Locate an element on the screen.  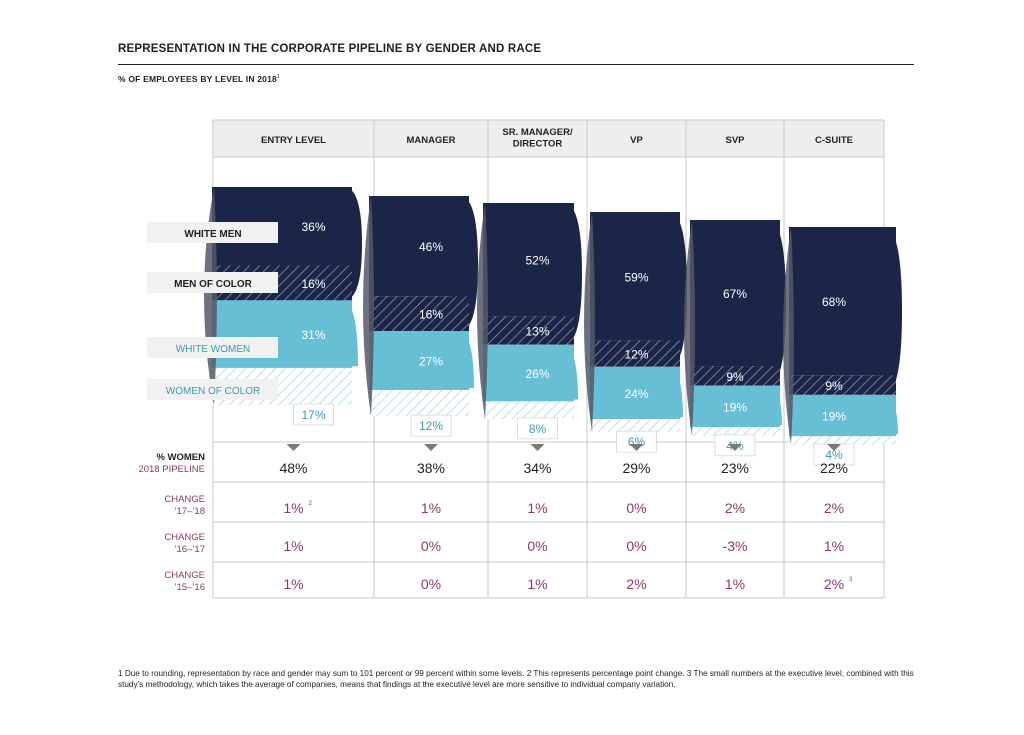
legend-women-of-color-box is located at coordinates (212, 389).